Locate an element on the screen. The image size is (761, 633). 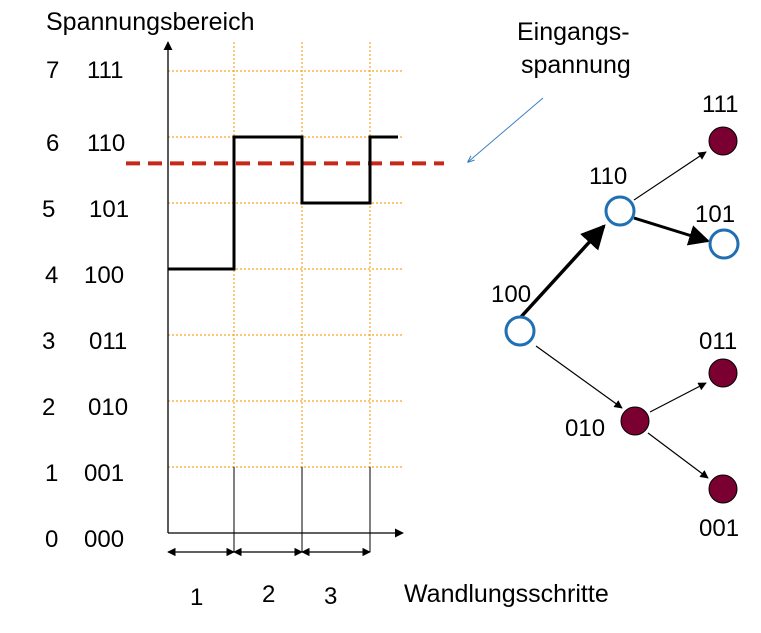
level-6-binary: 110 is located at coordinates (106, 143).